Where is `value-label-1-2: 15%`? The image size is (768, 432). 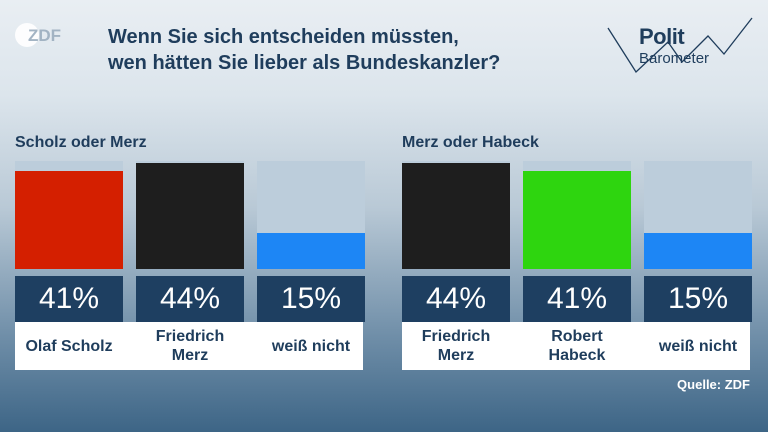 value-label-1-2: 15% is located at coordinates (698, 299).